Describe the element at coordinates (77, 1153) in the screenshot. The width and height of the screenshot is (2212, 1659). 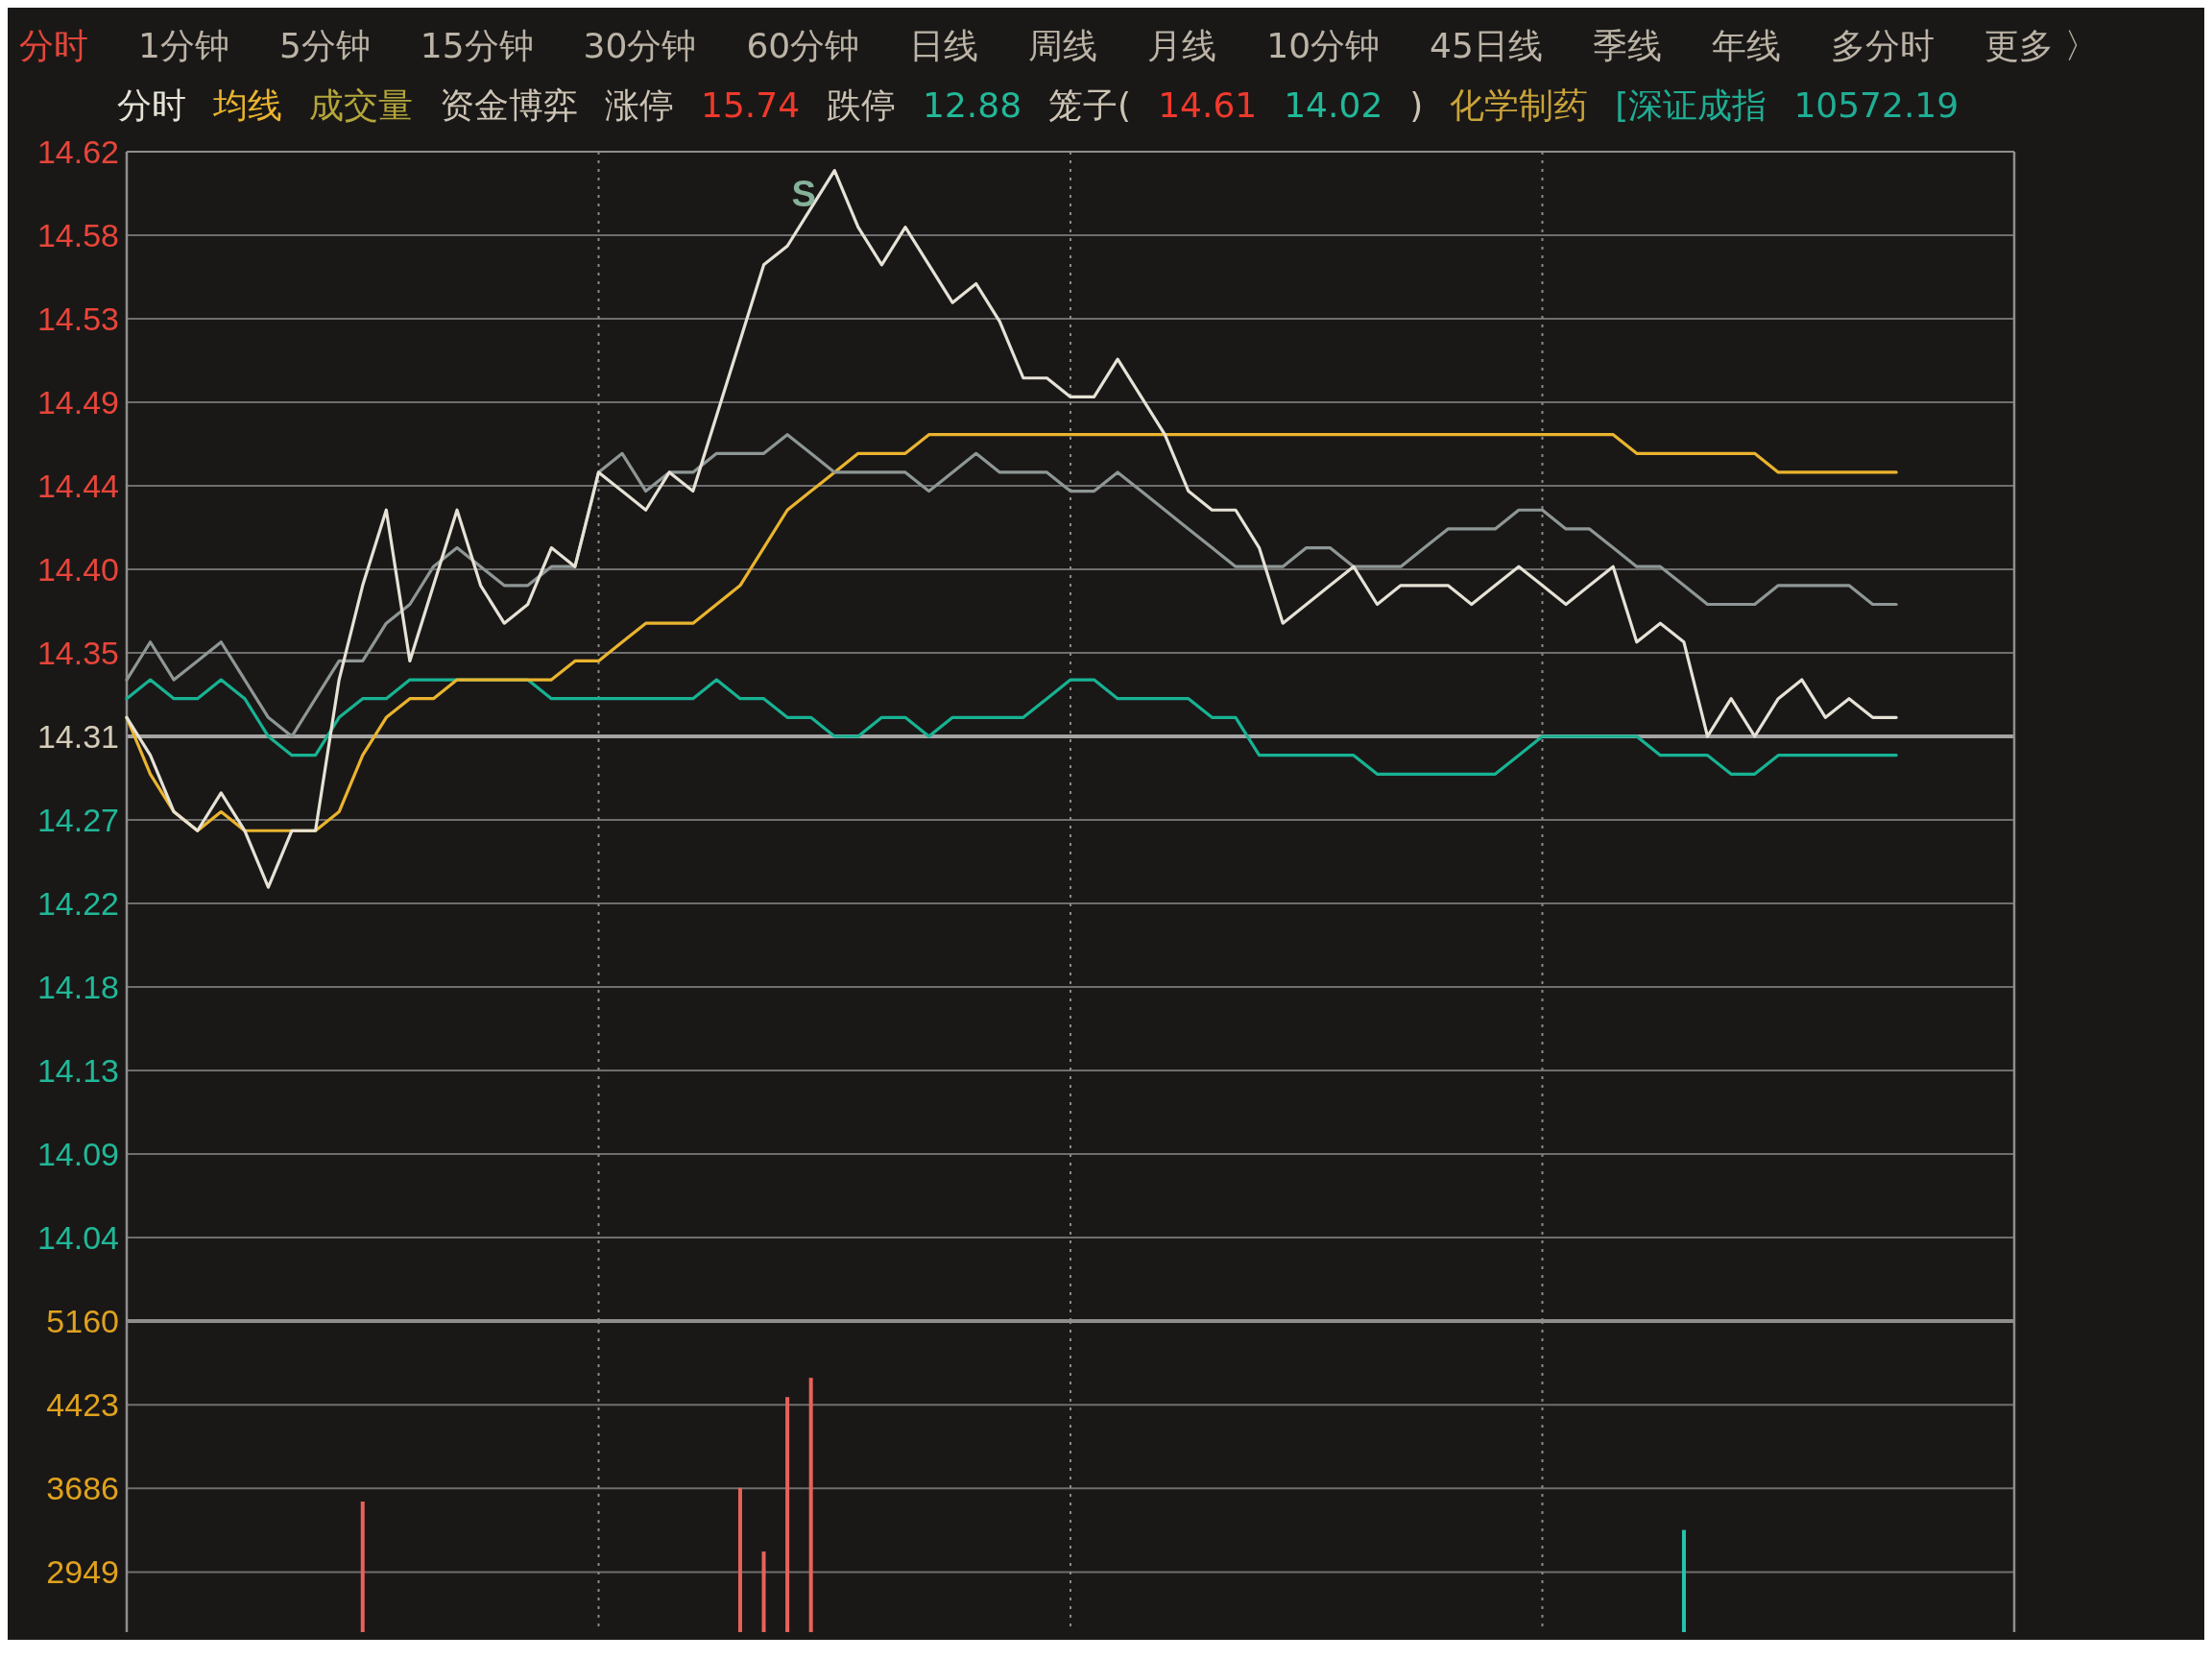
I see `y-tick-label: 14.09` at that location.